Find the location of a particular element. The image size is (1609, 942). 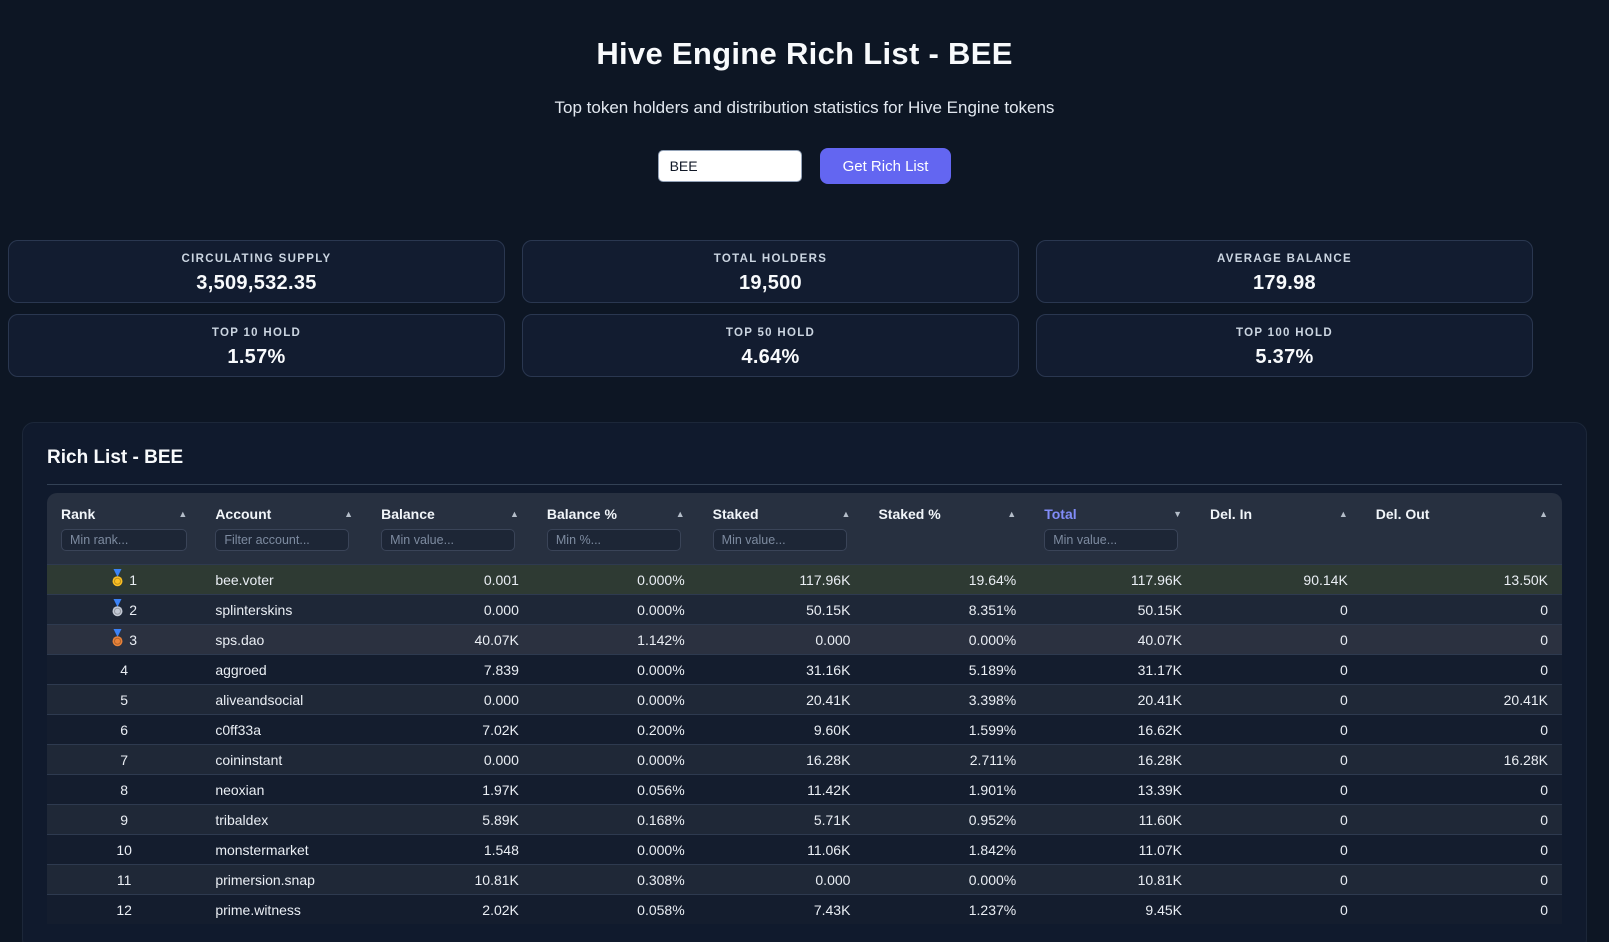

token-symbol-input is located at coordinates (729, 166).